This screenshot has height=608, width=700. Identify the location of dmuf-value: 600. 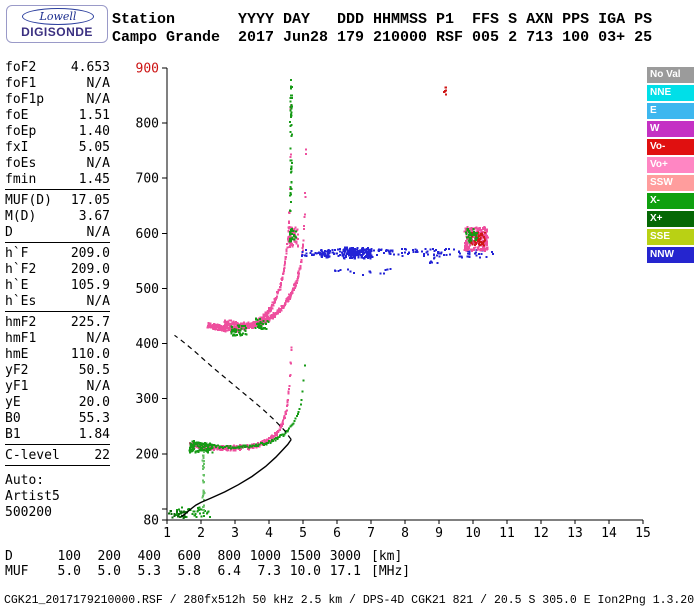
(189, 556).